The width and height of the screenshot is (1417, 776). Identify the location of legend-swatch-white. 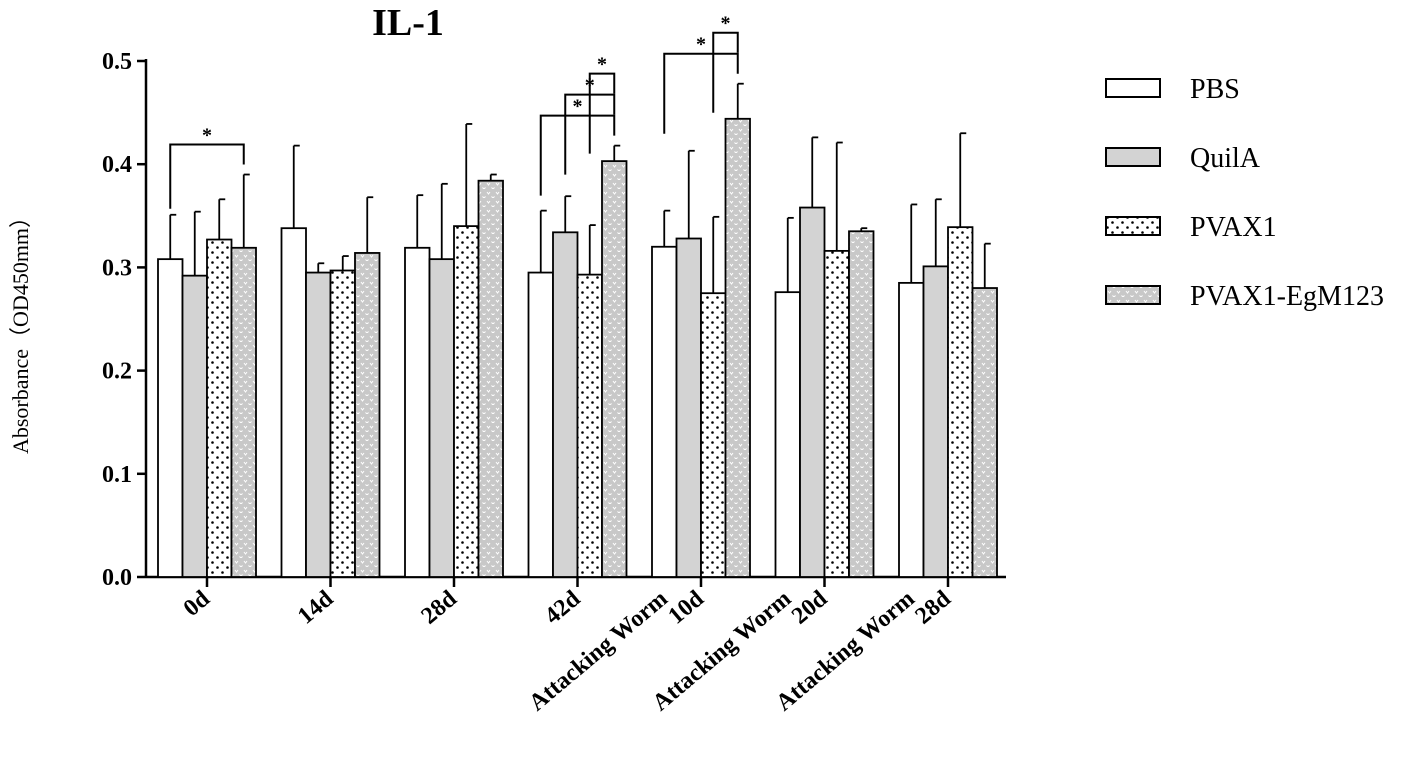
(1133, 88).